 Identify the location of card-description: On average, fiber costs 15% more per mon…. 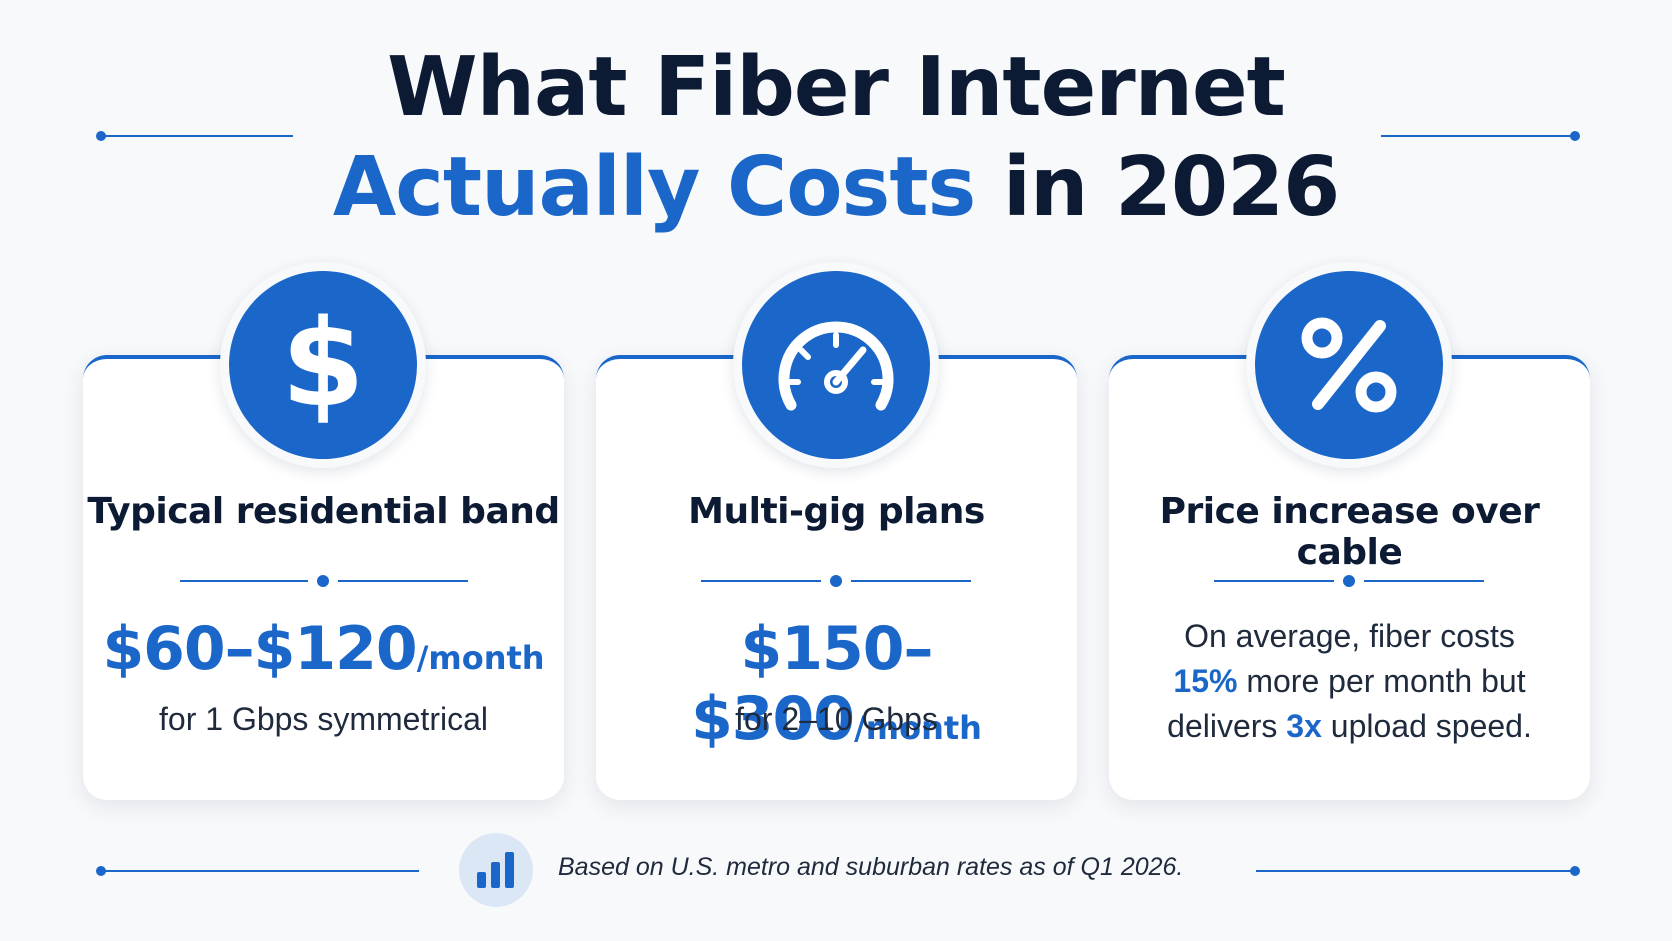
(1349, 681).